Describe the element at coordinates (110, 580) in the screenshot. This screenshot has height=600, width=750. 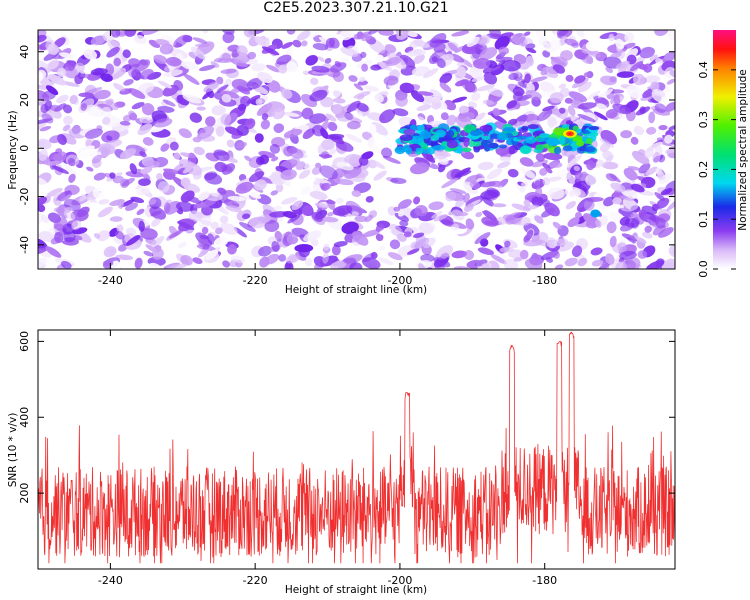
I see `snr-x-tick-label: -240` at that location.